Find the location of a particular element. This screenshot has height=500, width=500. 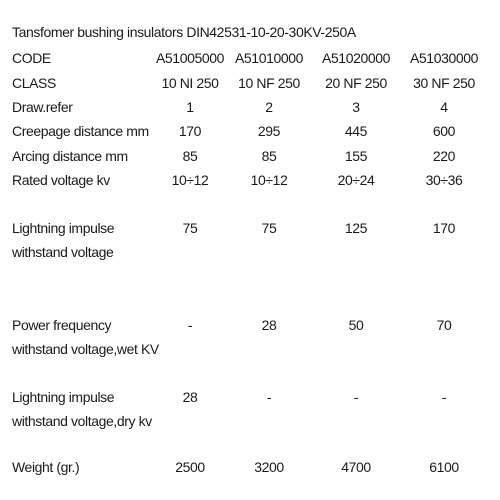

row-label: withstand voltage is located at coordinates (63, 252).